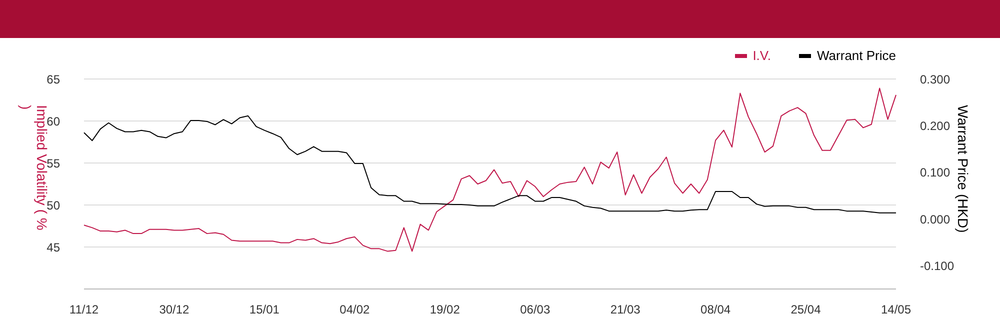  What do you see at coordinates (174, 309) in the screenshot?
I see `x-tick-label: 30/12` at bounding box center [174, 309].